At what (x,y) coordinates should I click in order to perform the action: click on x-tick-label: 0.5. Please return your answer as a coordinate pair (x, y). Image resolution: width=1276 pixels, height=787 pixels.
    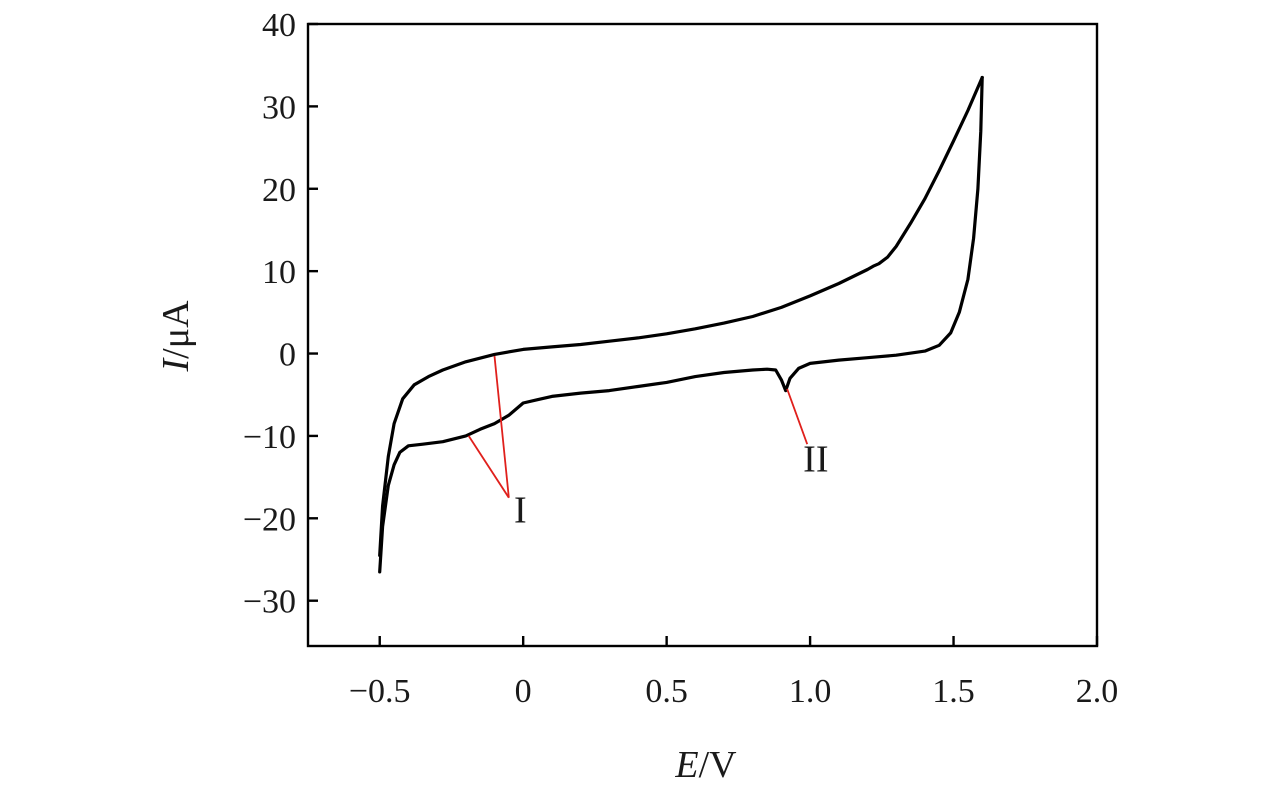
    Looking at the image, I should click on (666, 691).